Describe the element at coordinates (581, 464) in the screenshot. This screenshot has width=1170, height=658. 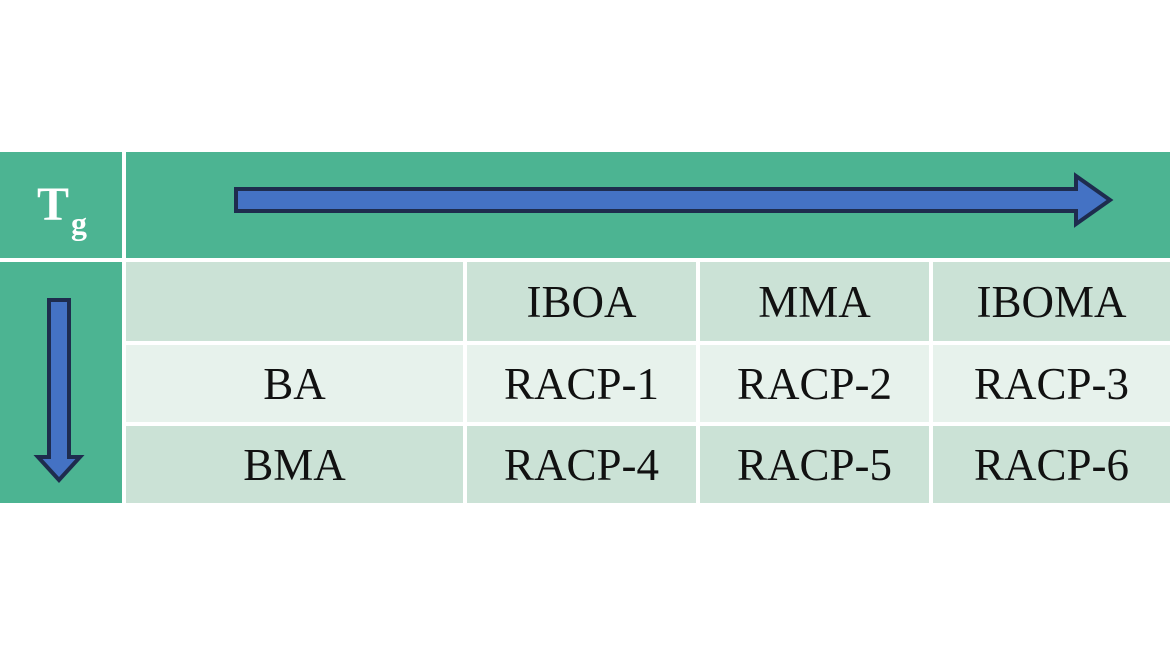
I see `cell-racp-4: RACP-4` at that location.